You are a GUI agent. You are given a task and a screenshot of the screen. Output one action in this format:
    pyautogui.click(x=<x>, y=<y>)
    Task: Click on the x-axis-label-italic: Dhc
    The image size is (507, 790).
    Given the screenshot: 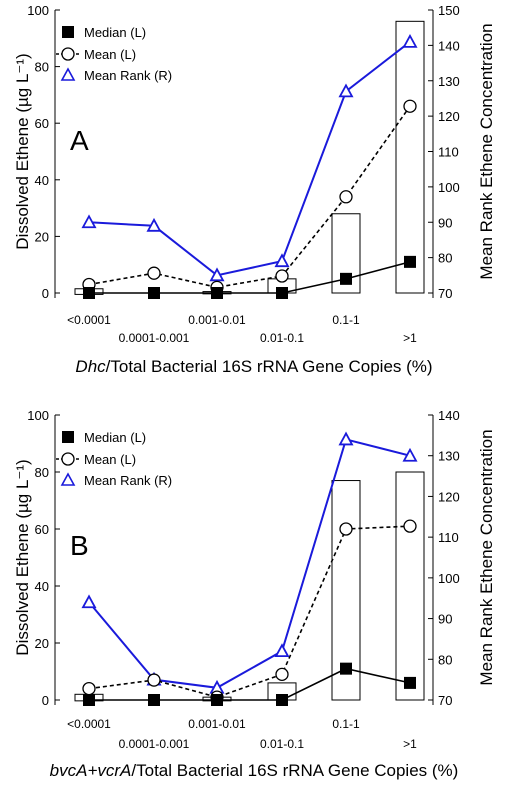 What is the action you would take?
    pyautogui.click(x=90, y=366)
    